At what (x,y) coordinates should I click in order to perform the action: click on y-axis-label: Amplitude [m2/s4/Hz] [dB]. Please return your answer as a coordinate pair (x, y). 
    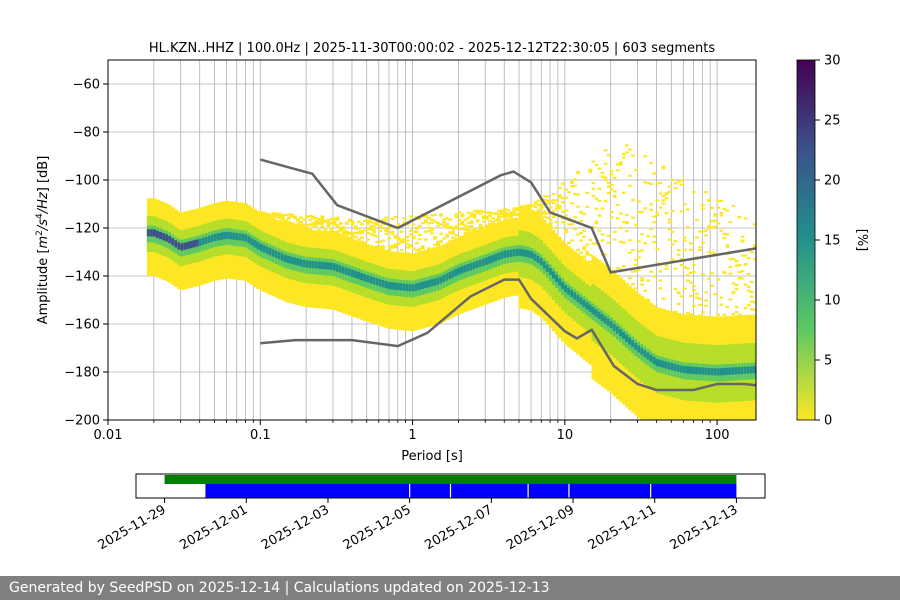
    Looking at the image, I should click on (43, 240).